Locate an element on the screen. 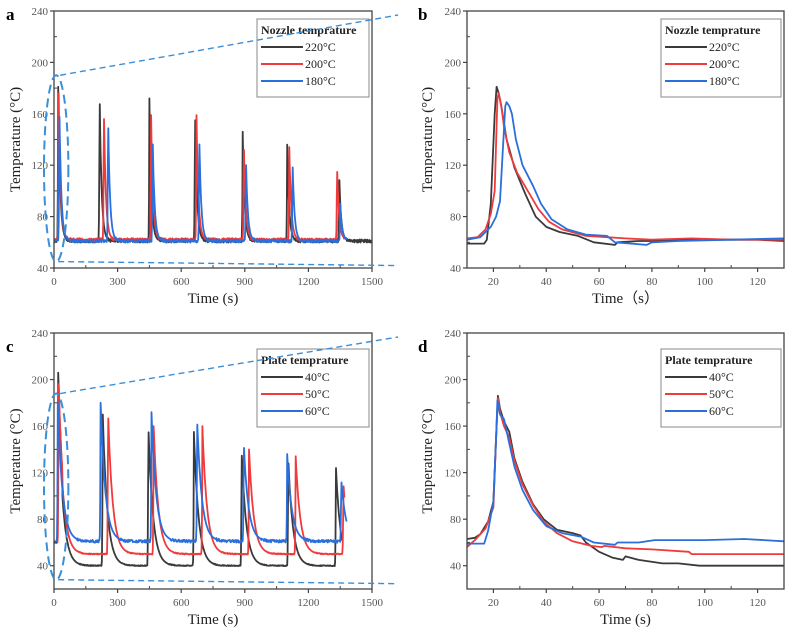 This screenshot has width=791, height=629. series-line-50C is located at coordinates (200, 469).